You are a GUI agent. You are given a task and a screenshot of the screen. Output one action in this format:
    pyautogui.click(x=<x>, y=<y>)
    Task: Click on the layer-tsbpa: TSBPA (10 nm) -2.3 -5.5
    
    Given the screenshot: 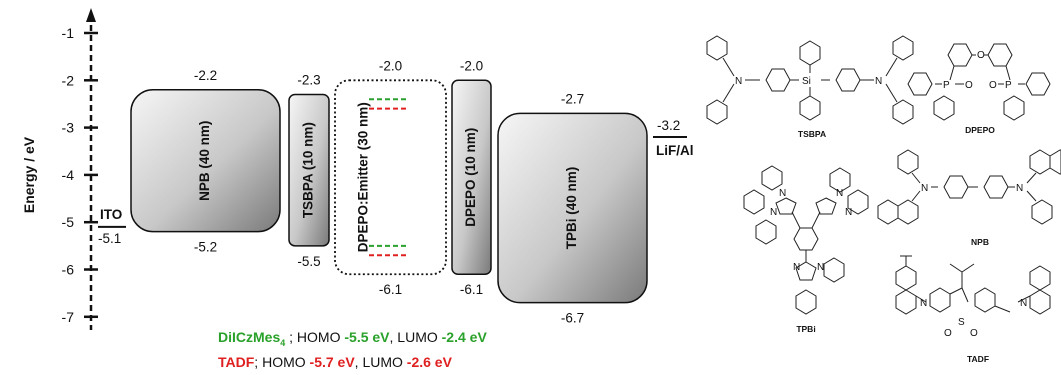 What is the action you would take?
    pyautogui.click(x=309, y=170)
    